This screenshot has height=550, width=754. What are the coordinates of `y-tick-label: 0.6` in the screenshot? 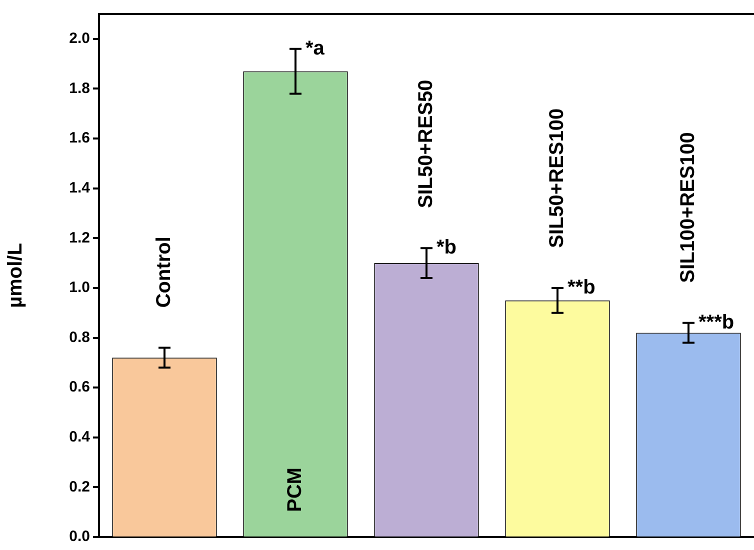 It's located at (79, 387).